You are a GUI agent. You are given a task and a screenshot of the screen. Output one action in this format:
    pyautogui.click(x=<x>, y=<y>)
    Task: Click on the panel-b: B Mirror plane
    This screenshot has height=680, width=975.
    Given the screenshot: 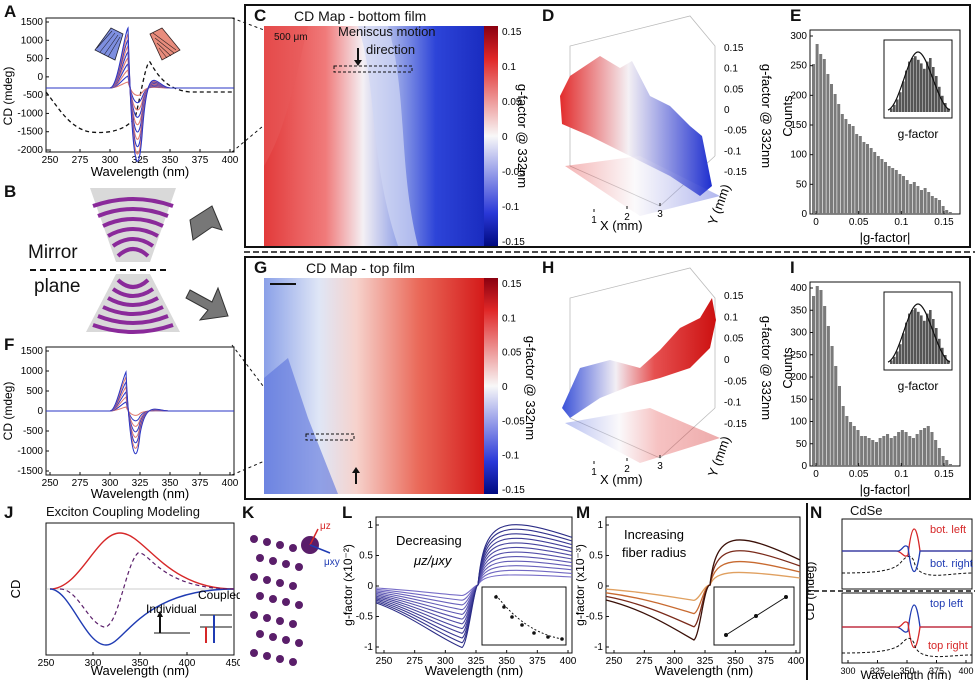 What is the action you would take?
    pyautogui.click(x=120, y=257)
    